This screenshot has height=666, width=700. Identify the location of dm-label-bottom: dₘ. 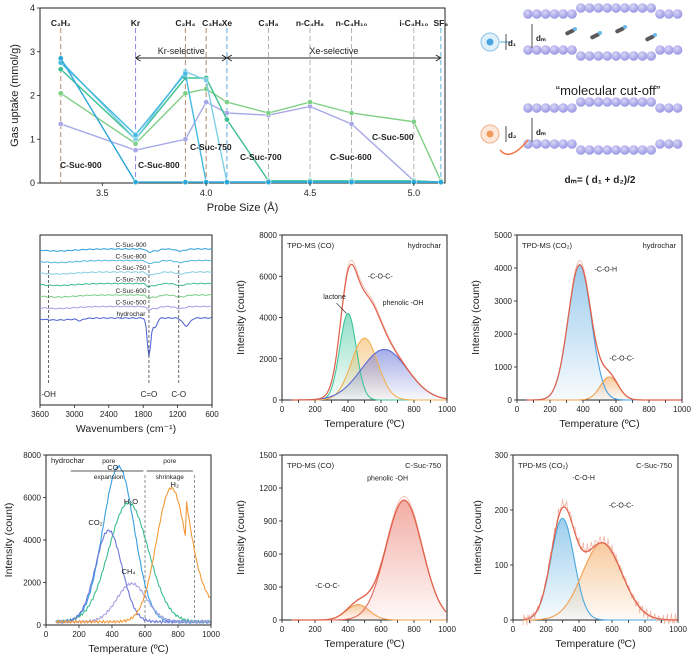
(541, 132).